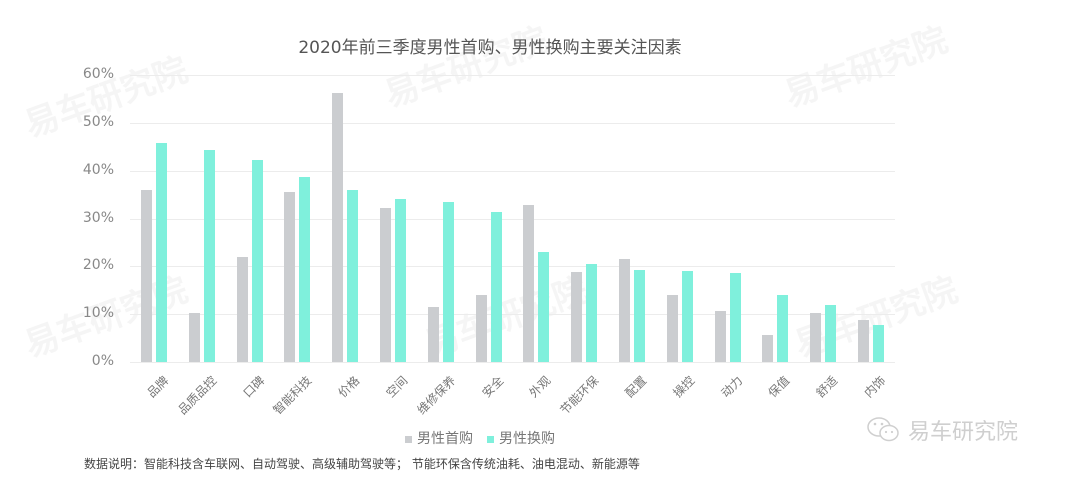  Describe the element at coordinates (579, 395) in the screenshot. I see `x-tick-label: 节能环保` at that location.